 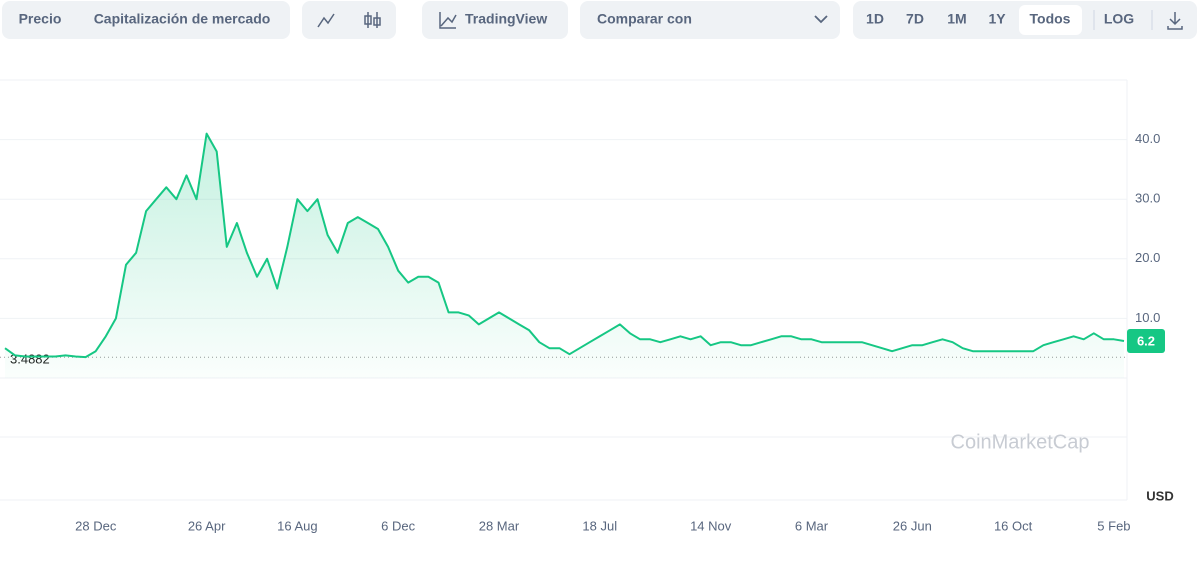 I want to click on x-tick-label: 28 Mar, so click(x=499, y=525).